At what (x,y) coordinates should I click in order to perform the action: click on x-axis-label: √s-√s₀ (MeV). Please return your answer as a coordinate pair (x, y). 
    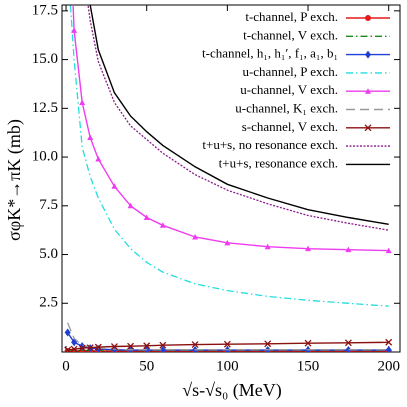
    Looking at the image, I should click on (232, 390).